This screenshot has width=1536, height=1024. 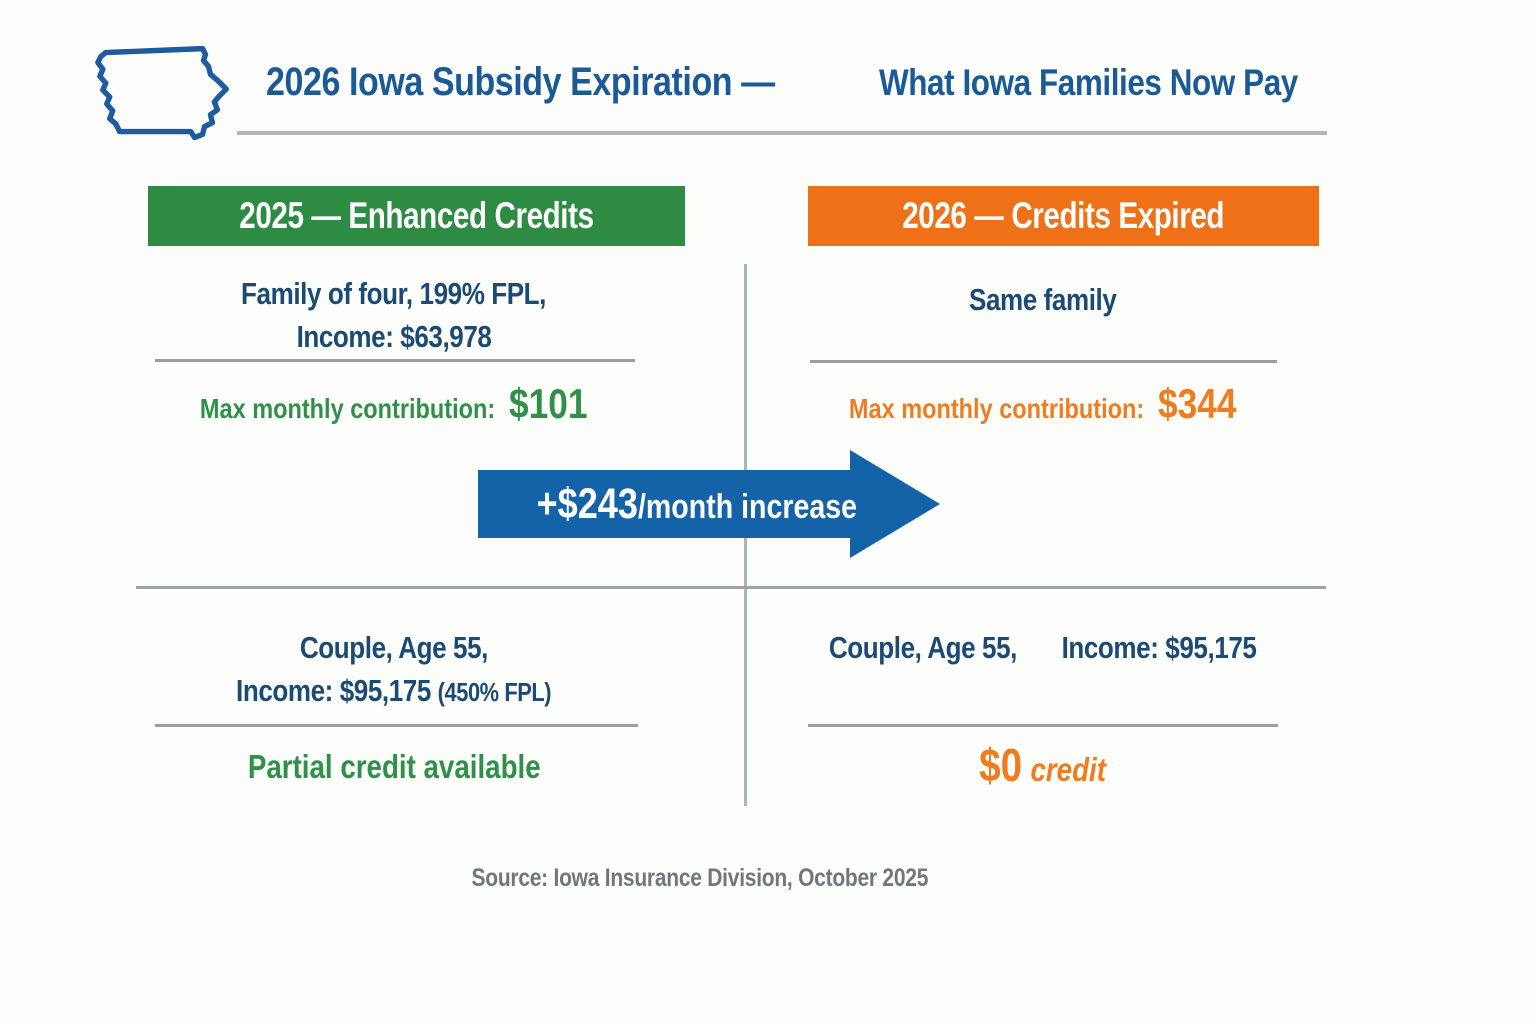 I want to click on max-contribution-2026: Max monthly contribution: $344, so click(x=1043, y=404).